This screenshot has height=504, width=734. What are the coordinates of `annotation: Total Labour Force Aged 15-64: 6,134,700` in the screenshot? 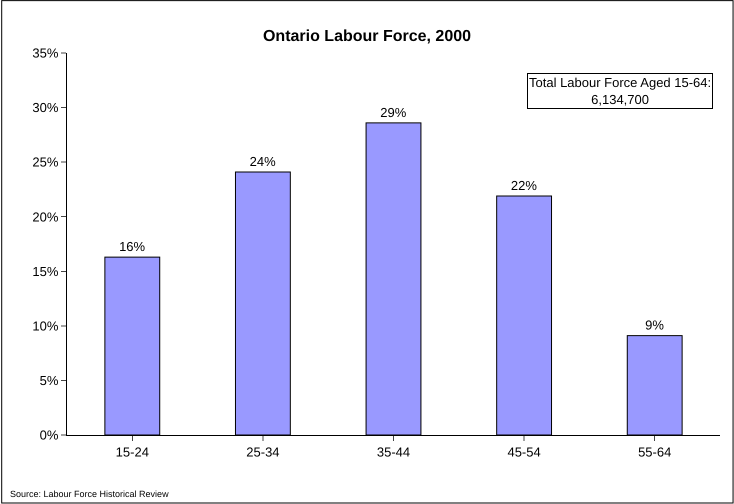 It's located at (620, 91).